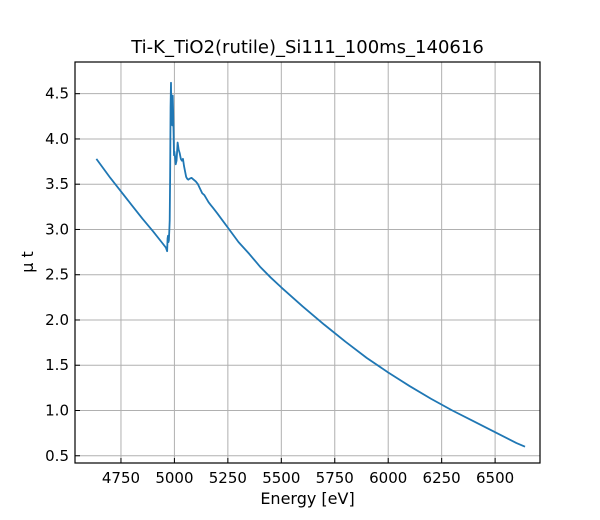 The image size is (600, 520). I want to click on x-tick-label: 6000, so click(388, 478).